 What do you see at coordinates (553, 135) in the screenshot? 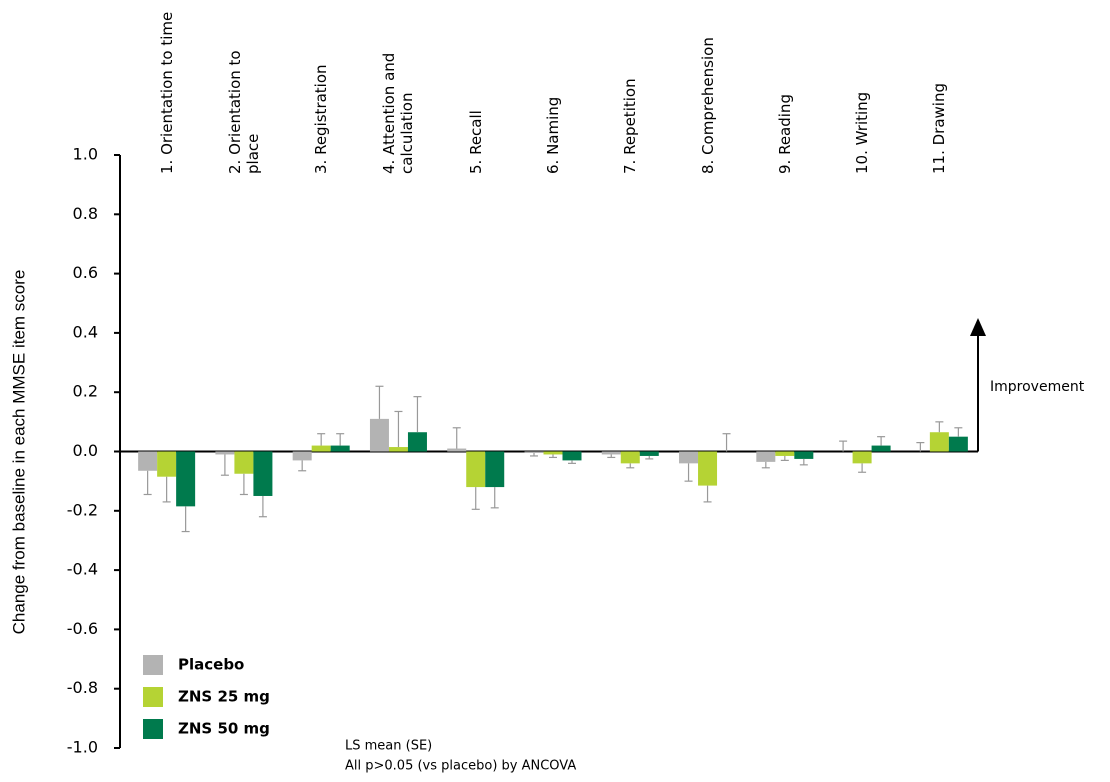
I see `x-tick-label: 6. Naming` at bounding box center [553, 135].